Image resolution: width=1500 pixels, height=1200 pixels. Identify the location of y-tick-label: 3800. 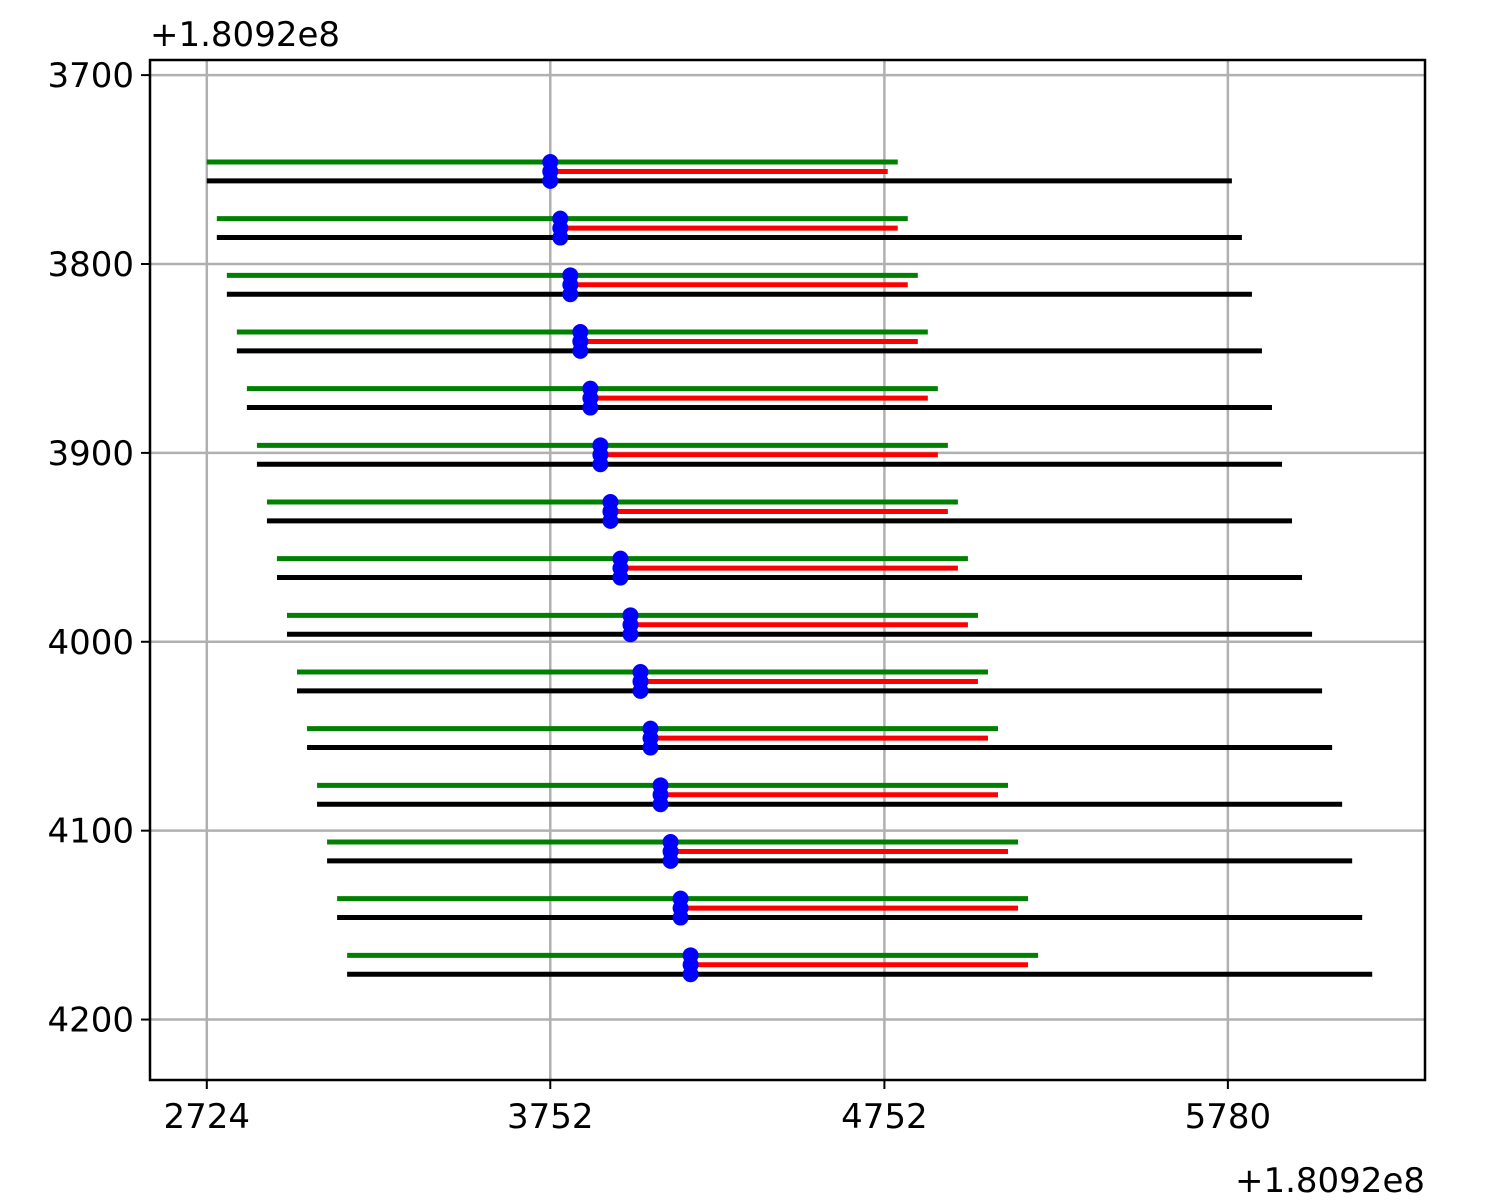
(90, 265).